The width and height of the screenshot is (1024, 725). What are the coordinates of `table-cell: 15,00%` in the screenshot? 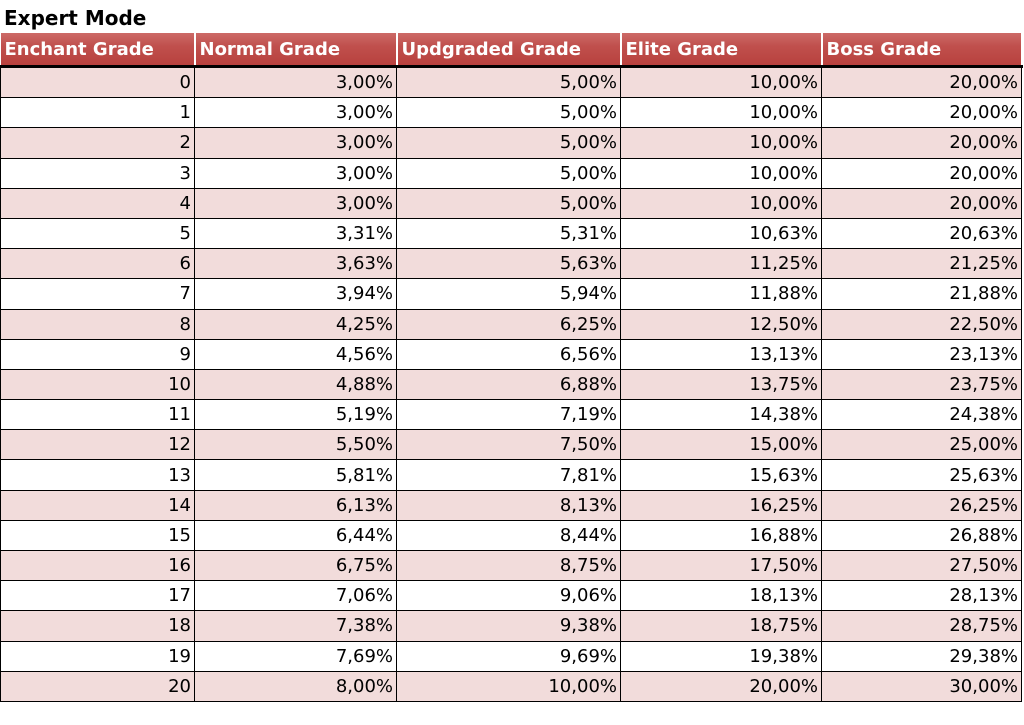 It's located at (721, 445).